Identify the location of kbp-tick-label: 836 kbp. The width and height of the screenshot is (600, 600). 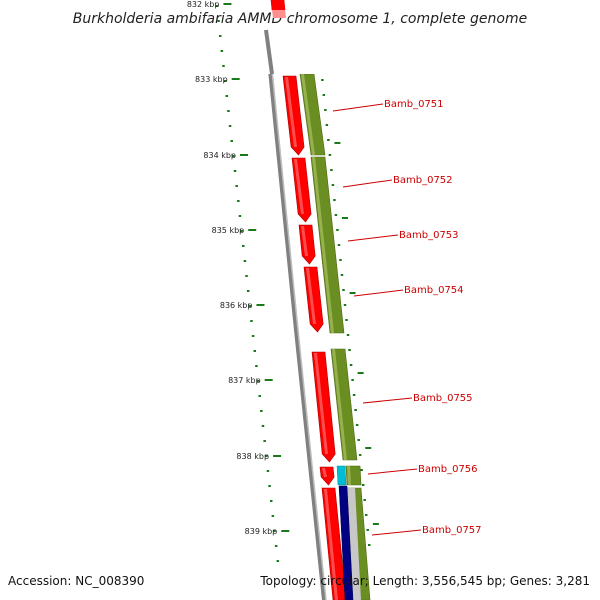
(236, 305).